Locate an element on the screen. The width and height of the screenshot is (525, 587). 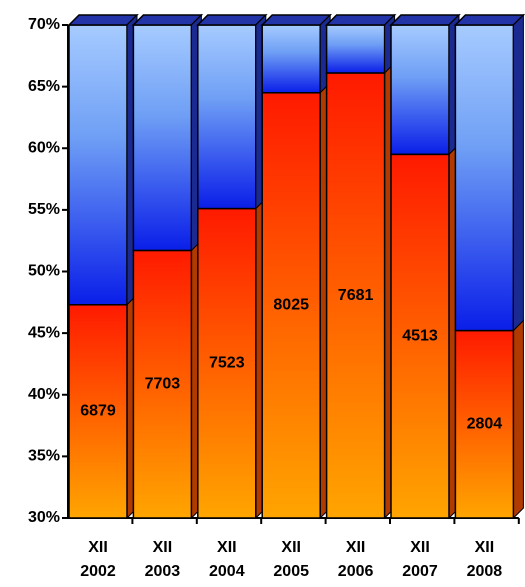
x-tick-label: XII 2003 is located at coordinates (163, 559).